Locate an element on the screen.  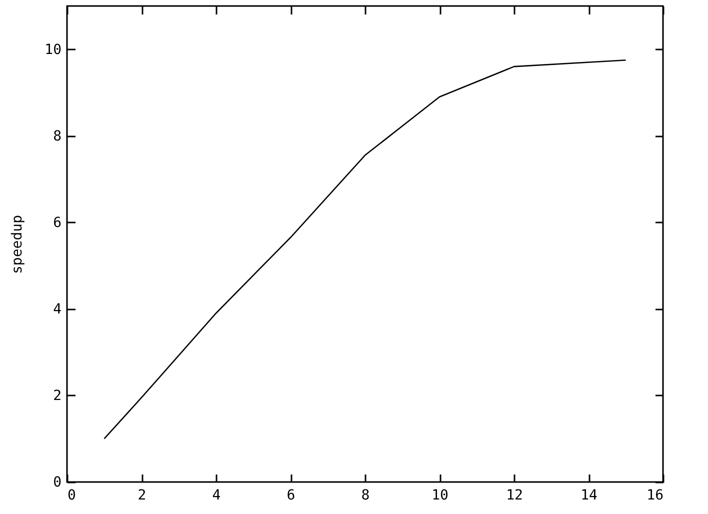
y-tick-label: 10 is located at coordinates (53, 50).